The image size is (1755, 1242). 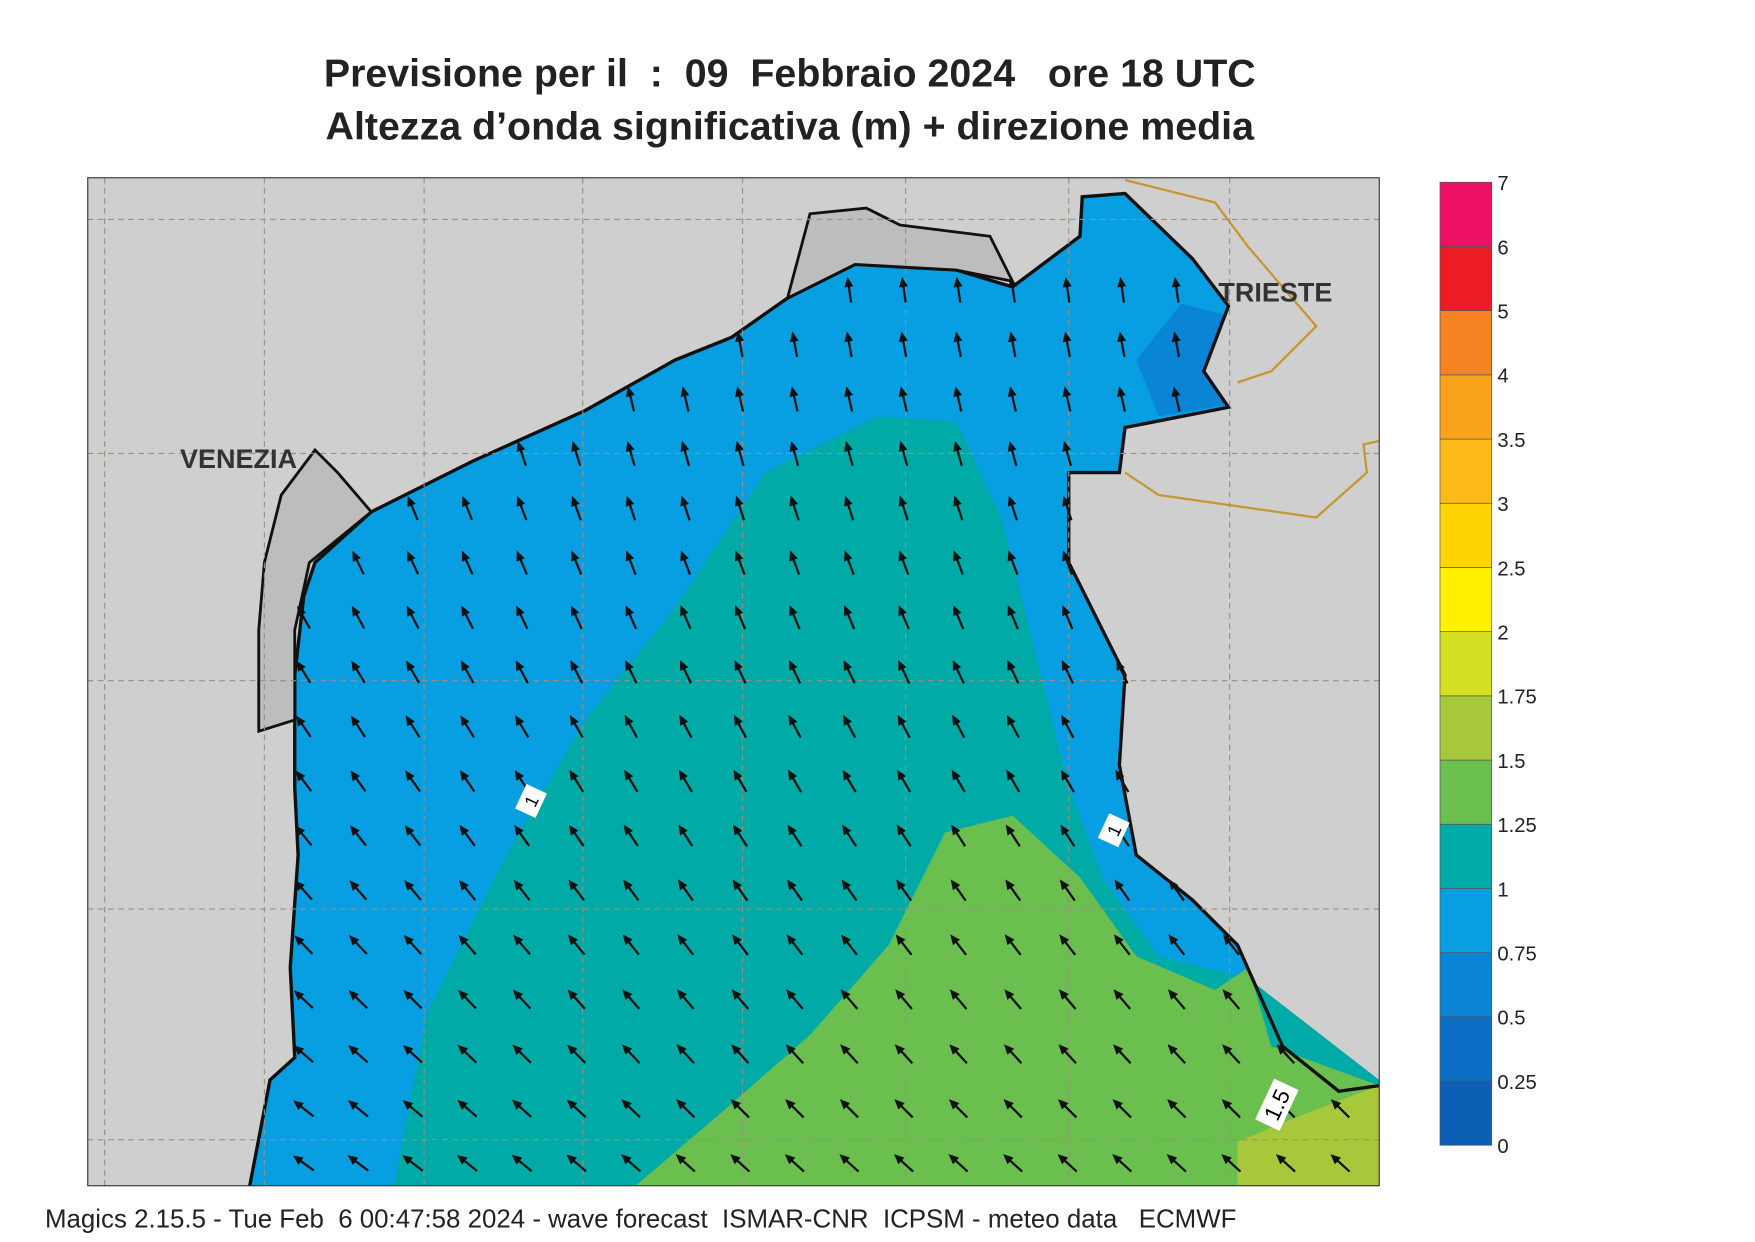 What do you see at coordinates (238, 459) in the screenshot?
I see `place-label: VENEZIA` at bounding box center [238, 459].